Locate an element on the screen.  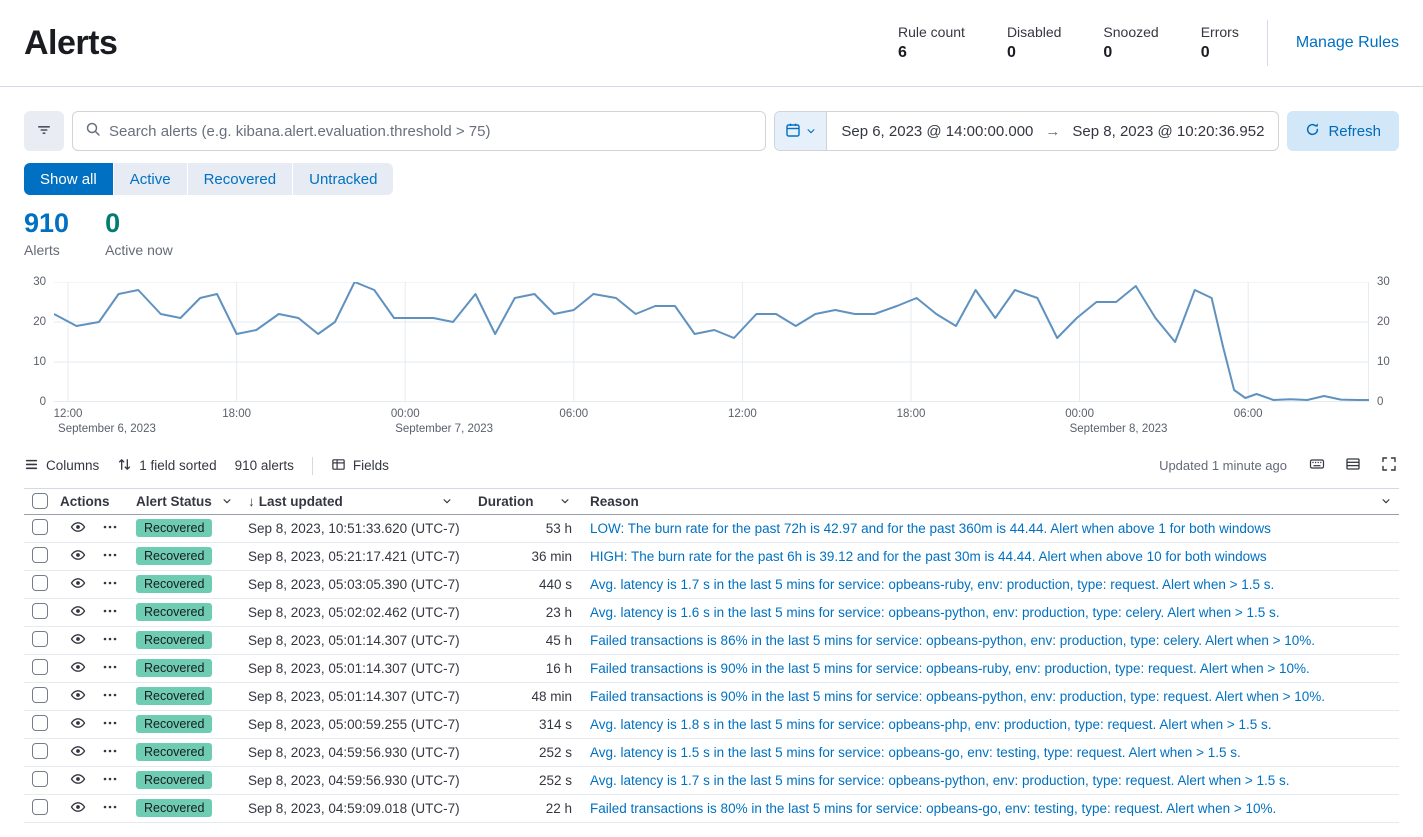
start-date: Sep 6, 2023 @ 14:00:00.000 is located at coordinates (937, 131).